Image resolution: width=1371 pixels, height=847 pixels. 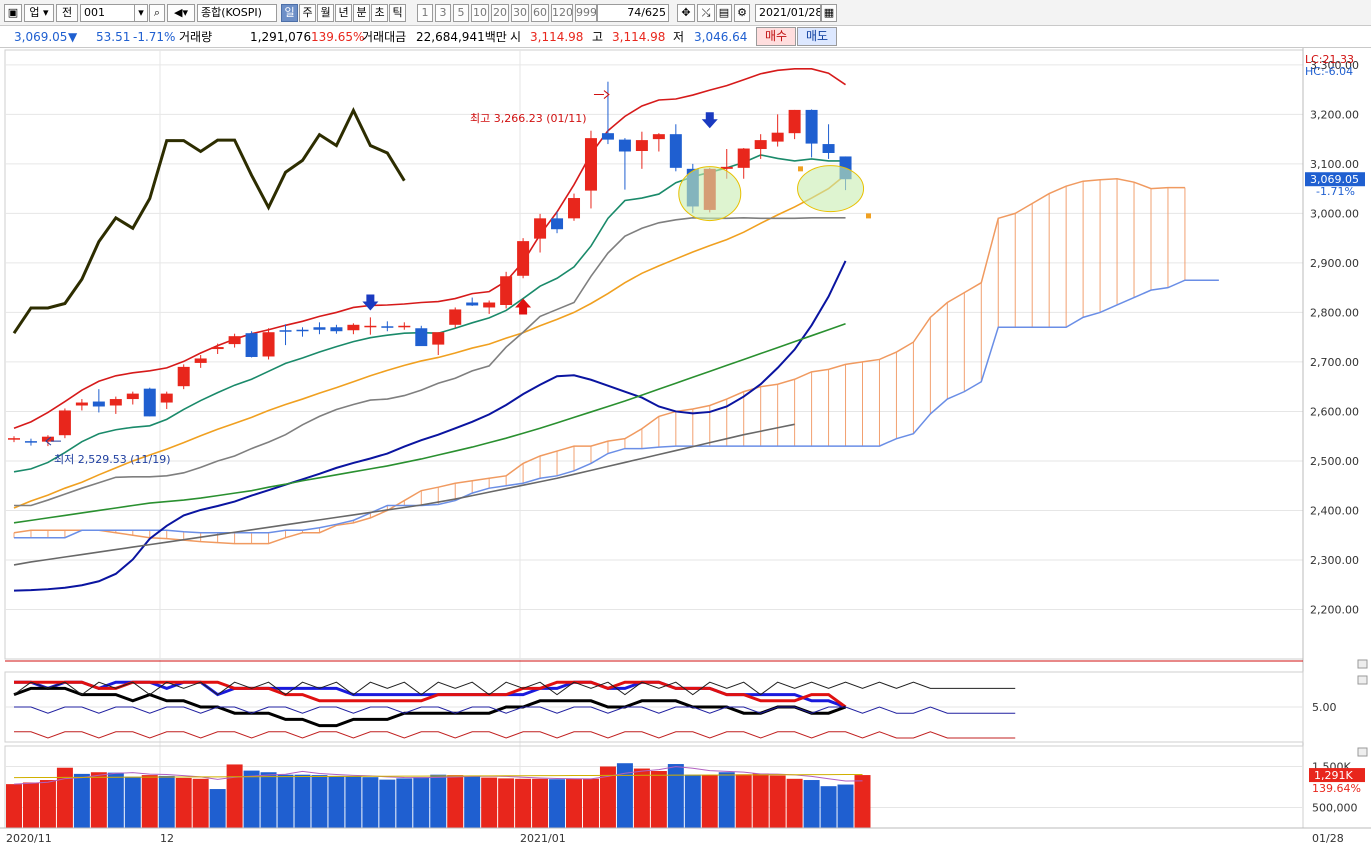 I want to click on y-tick-6: 2,800.00, so click(x=1334, y=312).